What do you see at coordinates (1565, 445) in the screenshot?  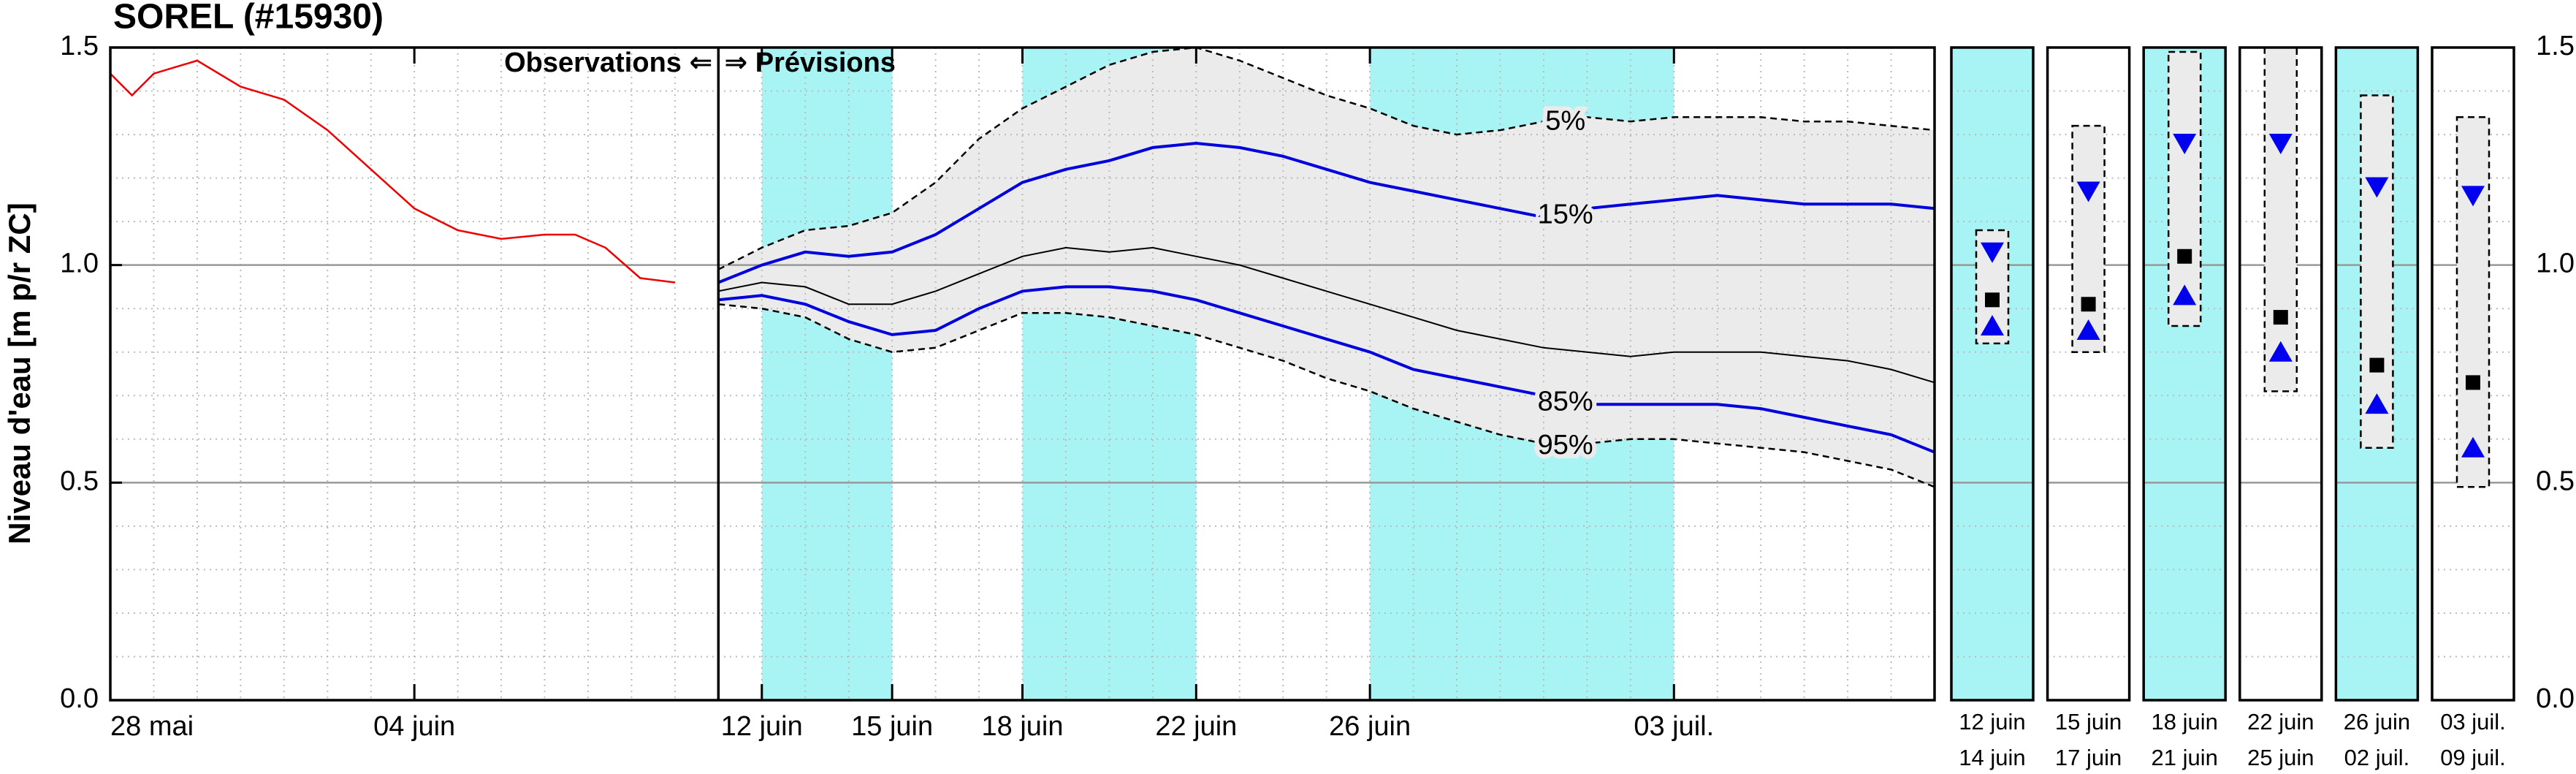 I see `line-label: 95%` at bounding box center [1565, 445].